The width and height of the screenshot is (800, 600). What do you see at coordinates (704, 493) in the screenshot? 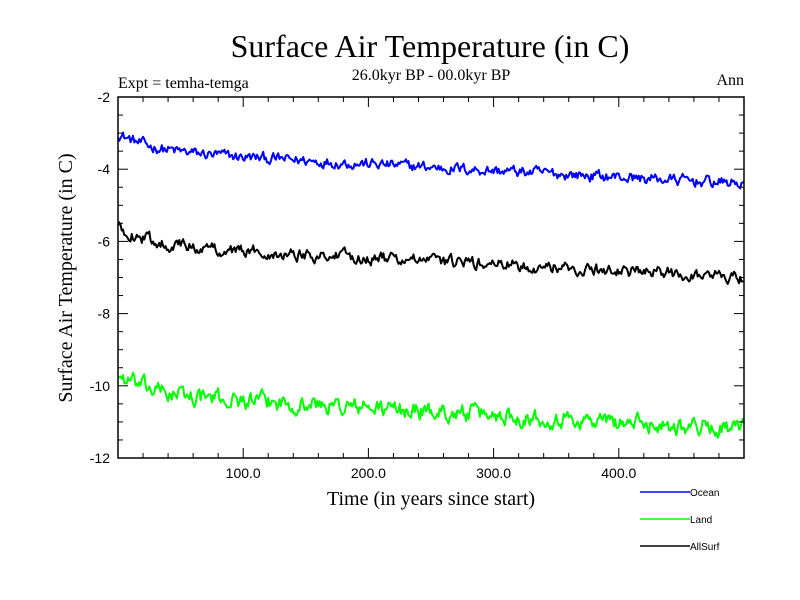
I see `legend-label-ocean: Ocean` at bounding box center [704, 493].